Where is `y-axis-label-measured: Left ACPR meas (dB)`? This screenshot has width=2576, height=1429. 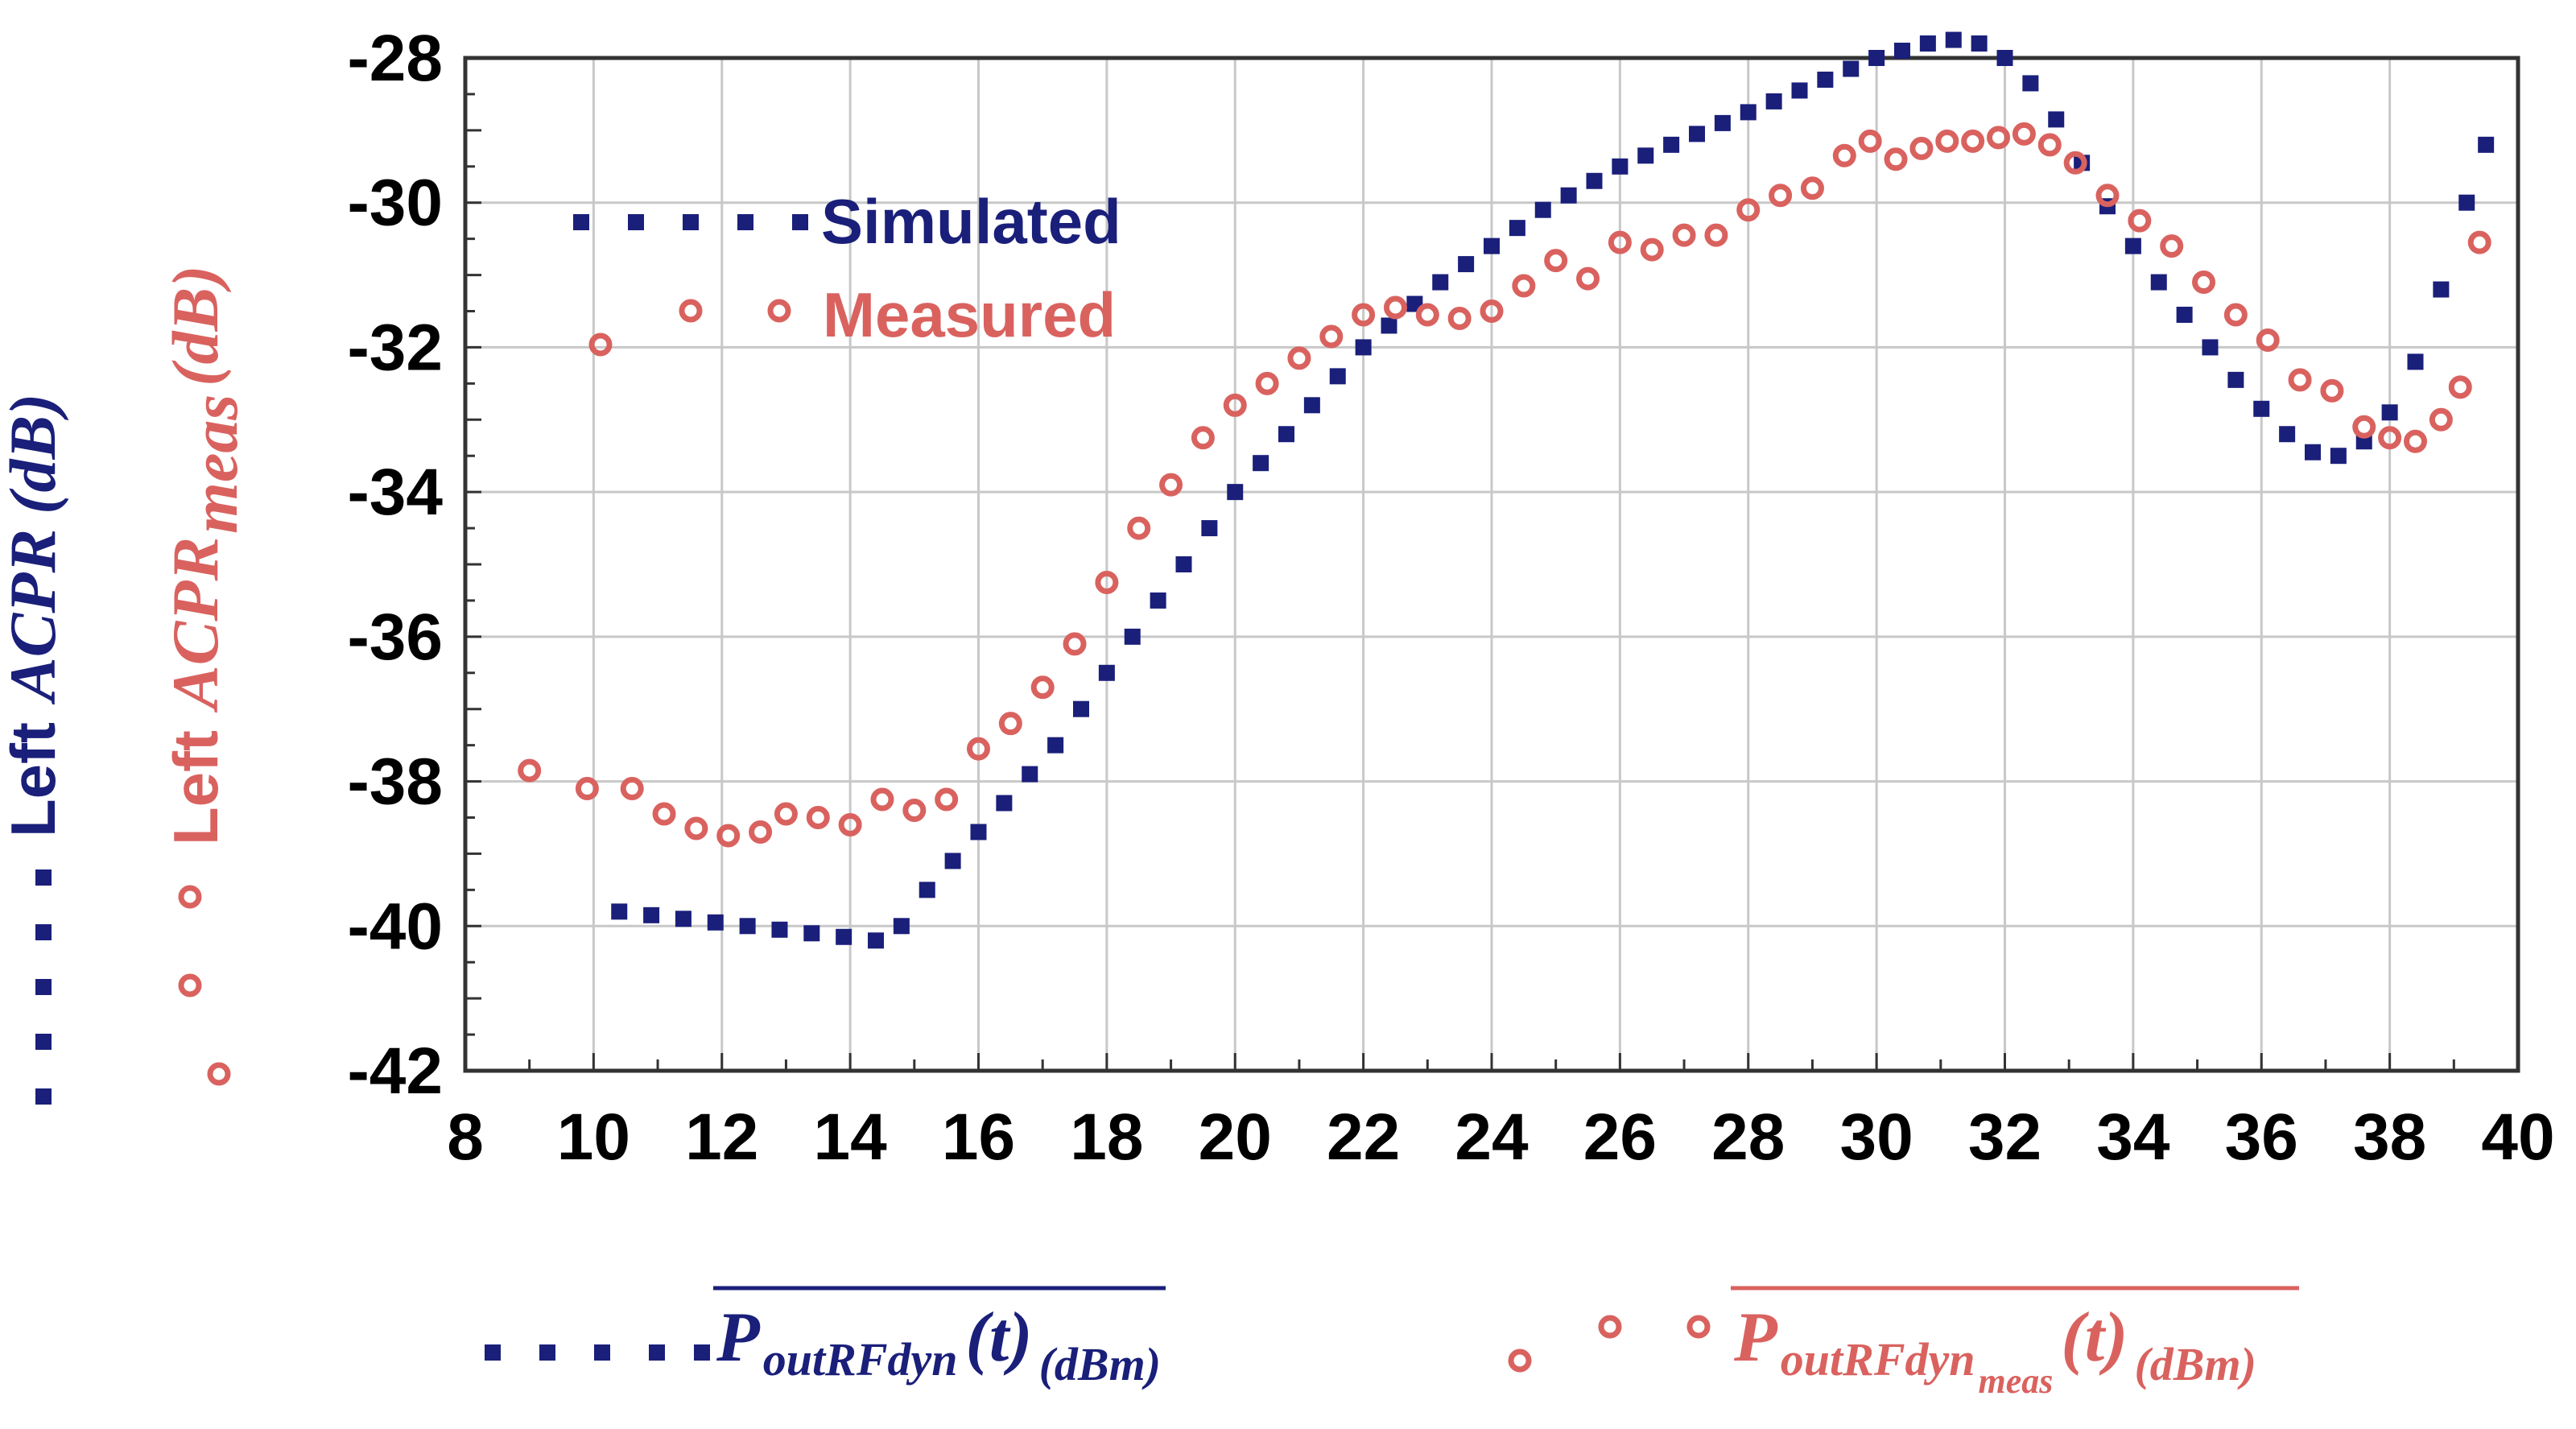
y-axis-label-measured: Left ACPR meas (dB) is located at coordinates (205, 555).